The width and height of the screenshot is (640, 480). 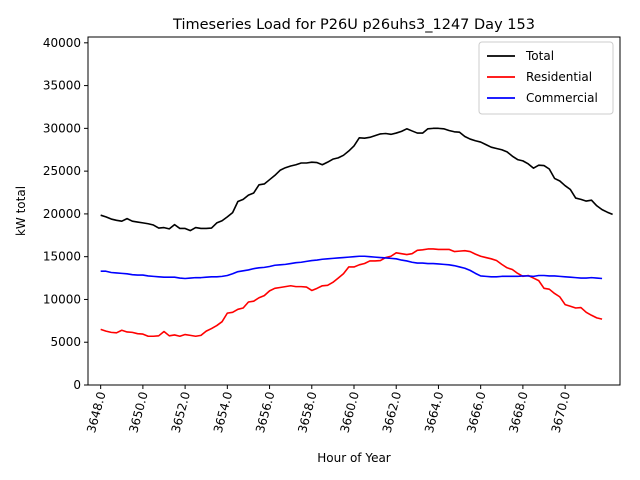 I want to click on y-axis: 0 5000 10000 15000 20000 25000 30000 35000 40000, so click(x=65, y=214).